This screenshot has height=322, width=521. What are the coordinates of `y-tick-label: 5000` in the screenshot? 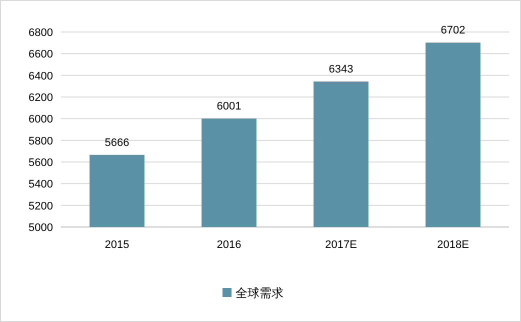 It's located at (40, 228).